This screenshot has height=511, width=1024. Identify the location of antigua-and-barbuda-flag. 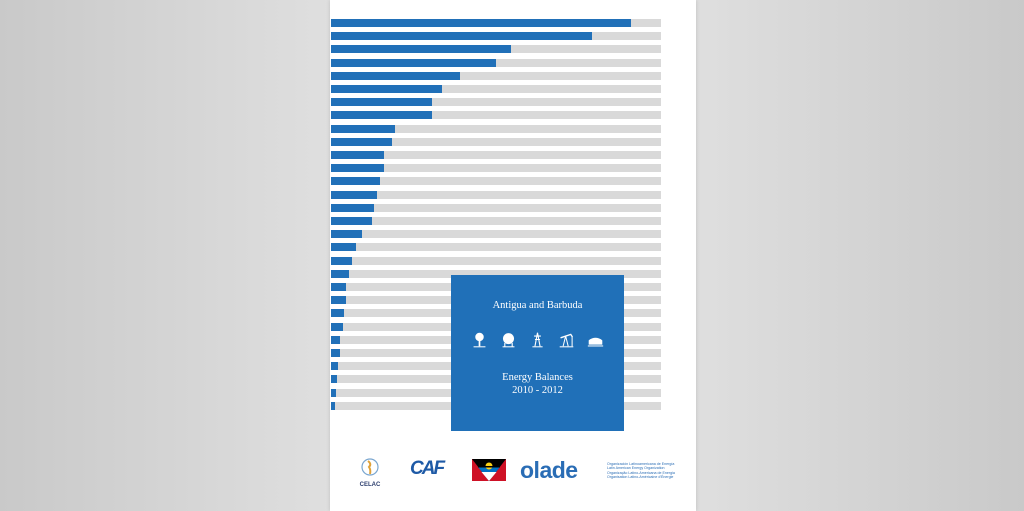
(489, 470).